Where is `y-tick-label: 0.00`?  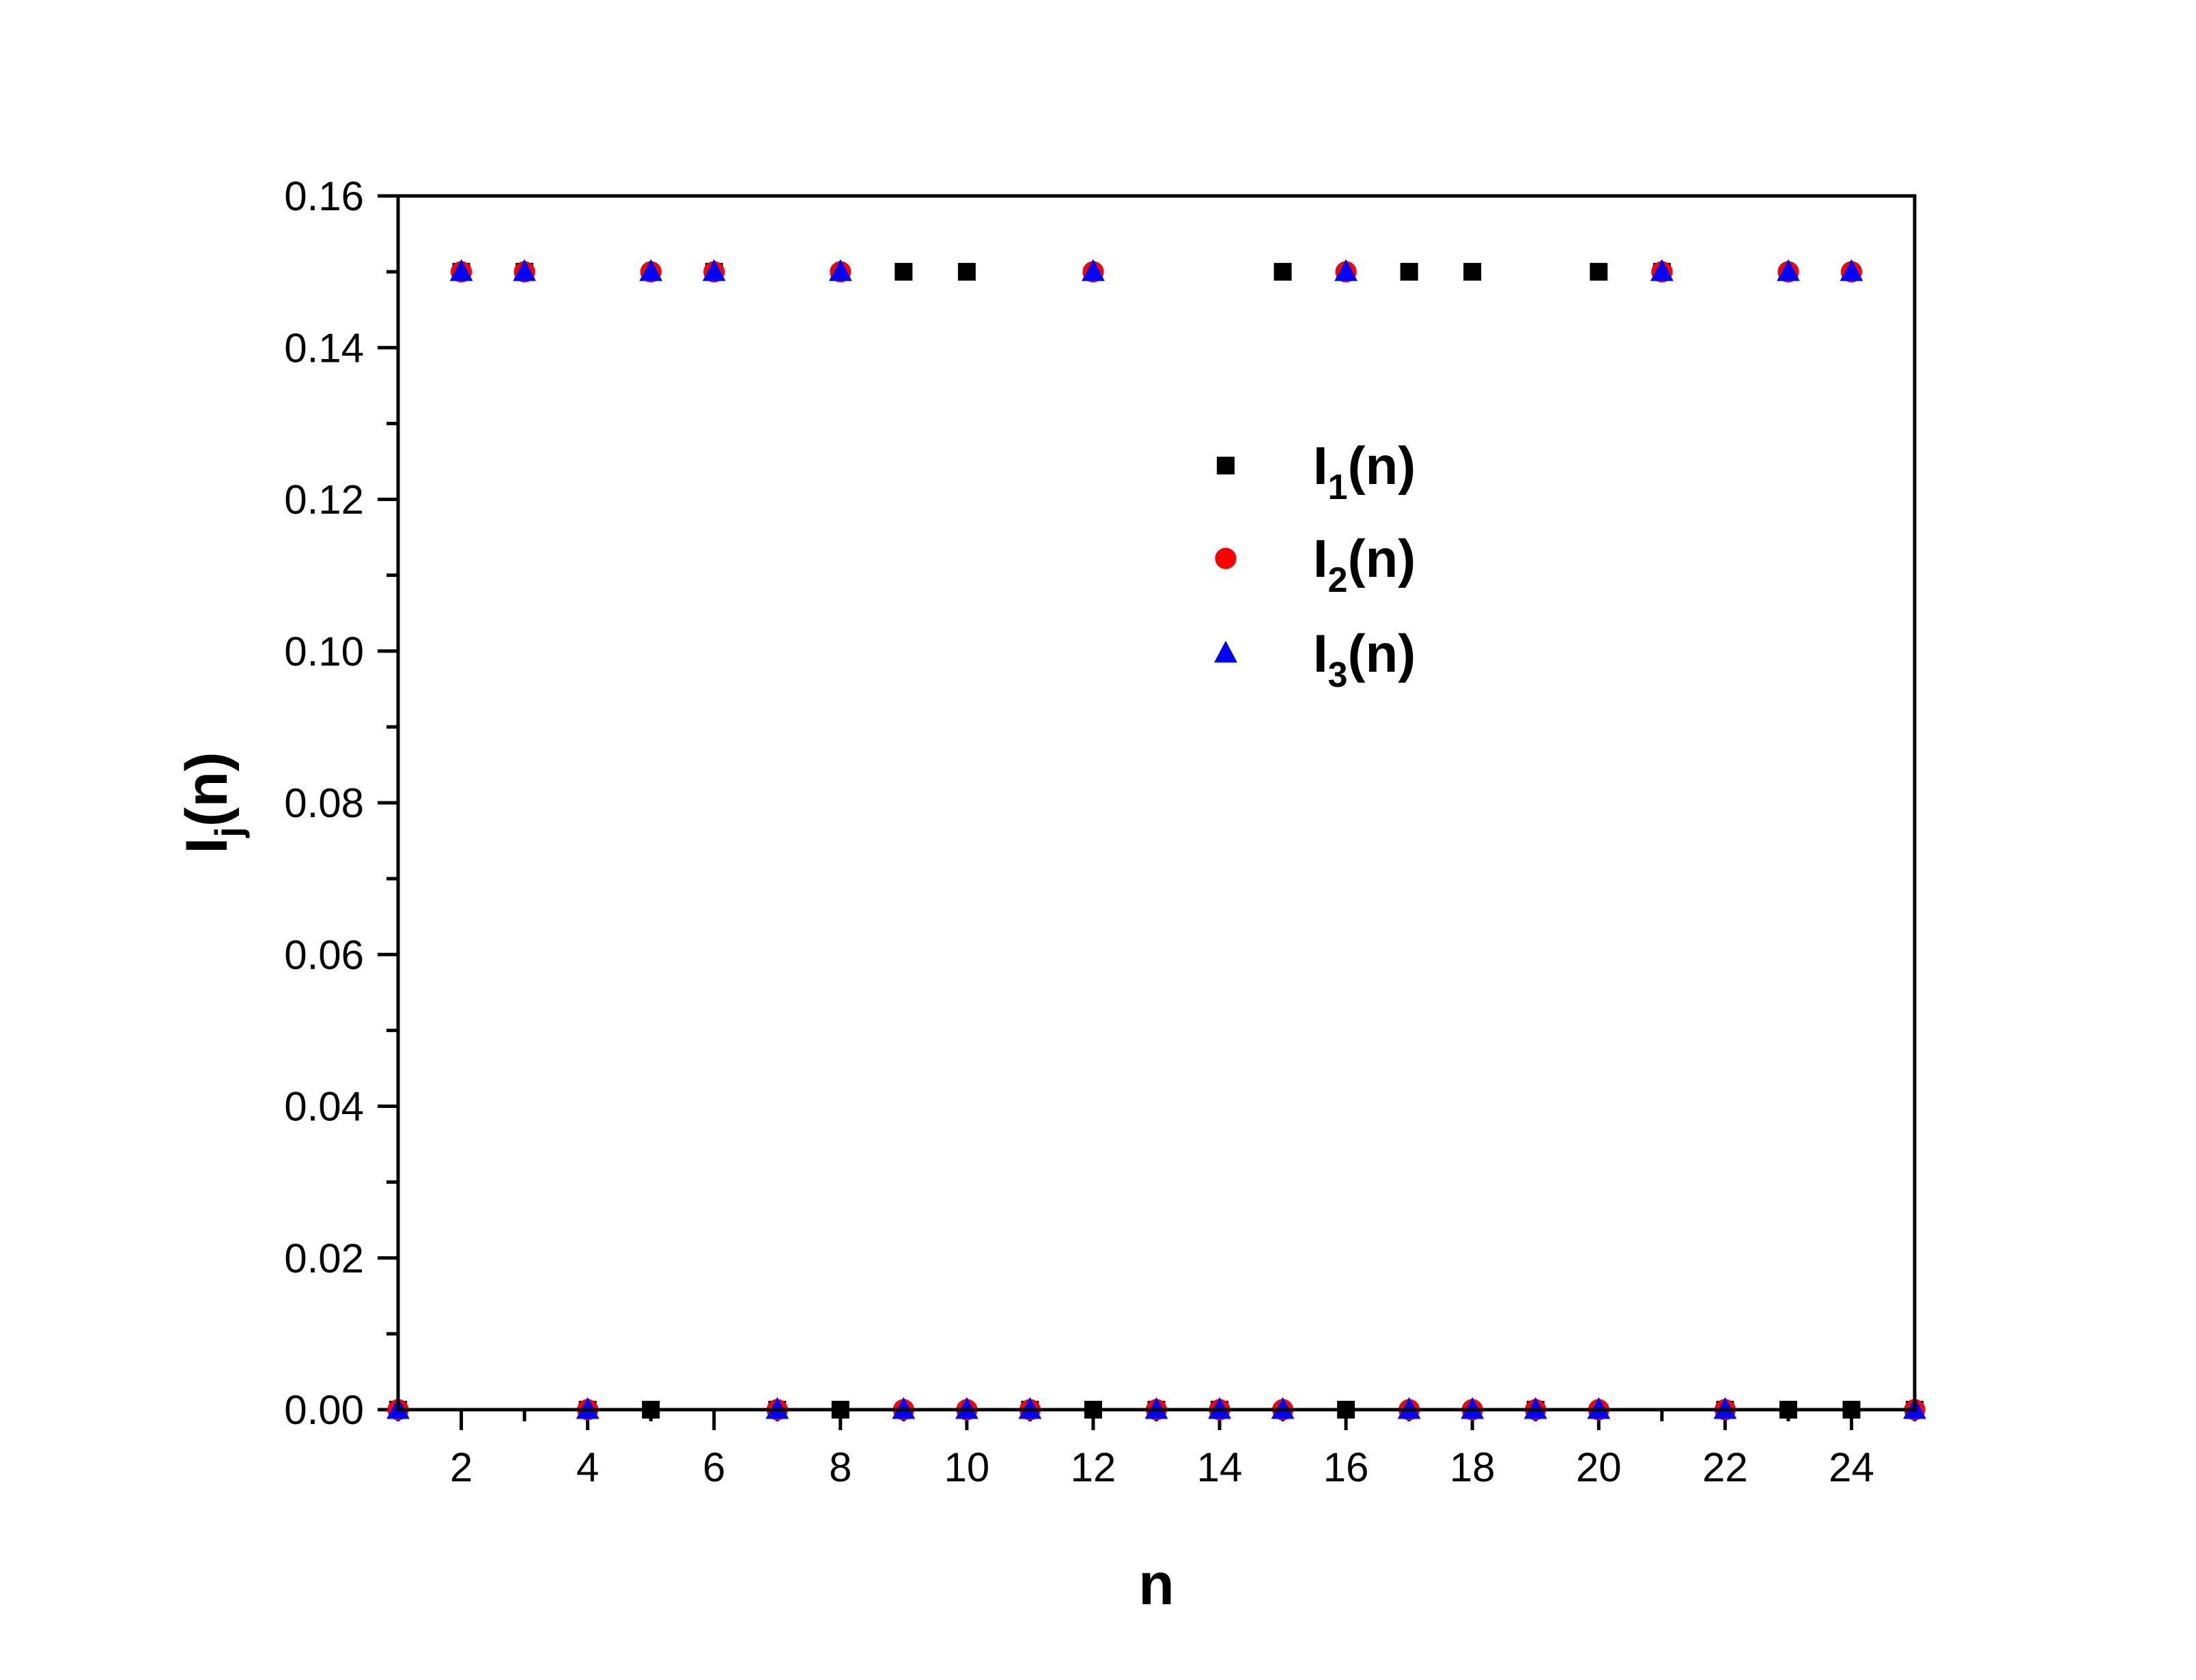 y-tick-label: 0.00 is located at coordinates (324, 1410).